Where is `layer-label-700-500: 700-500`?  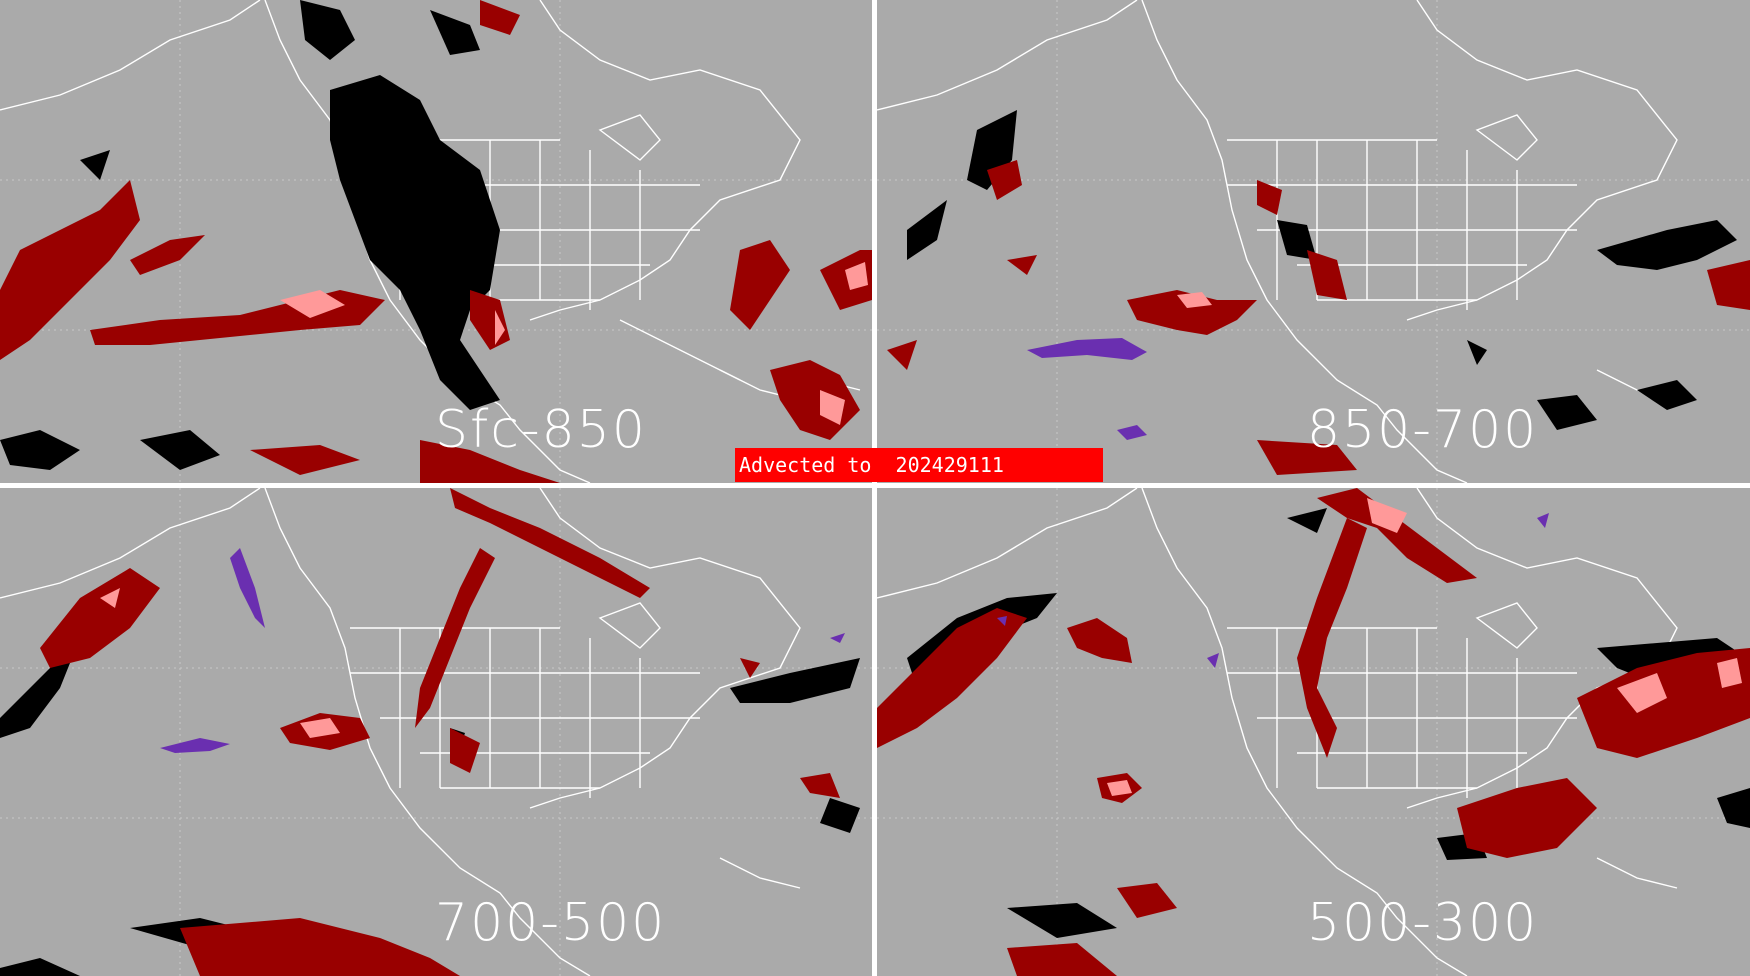
layer-label-700-500: 700-500 is located at coordinates (551, 923).